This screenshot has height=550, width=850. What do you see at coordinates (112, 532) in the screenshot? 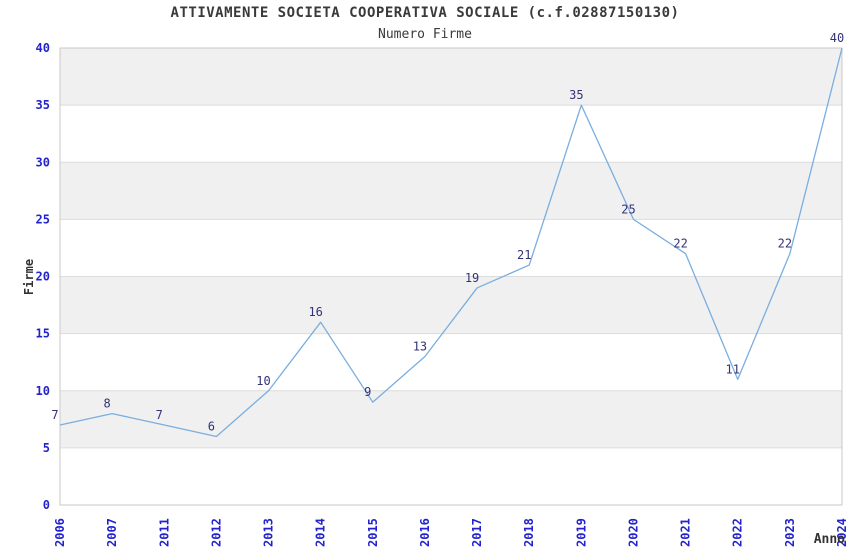
I see `x-tick-label: 2007` at bounding box center [112, 532].